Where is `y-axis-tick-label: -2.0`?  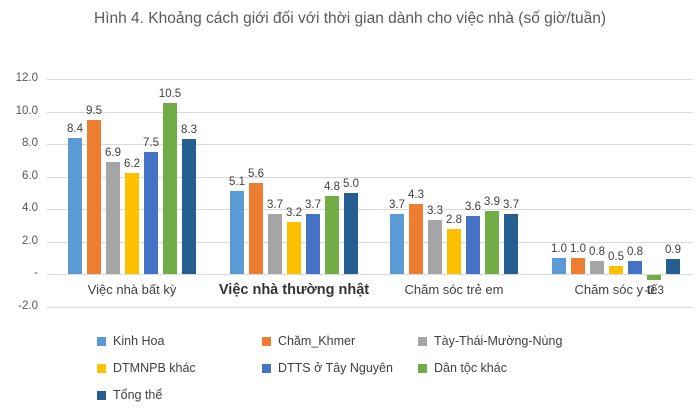 y-axis-tick-label: -2.0 is located at coordinates (28, 305).